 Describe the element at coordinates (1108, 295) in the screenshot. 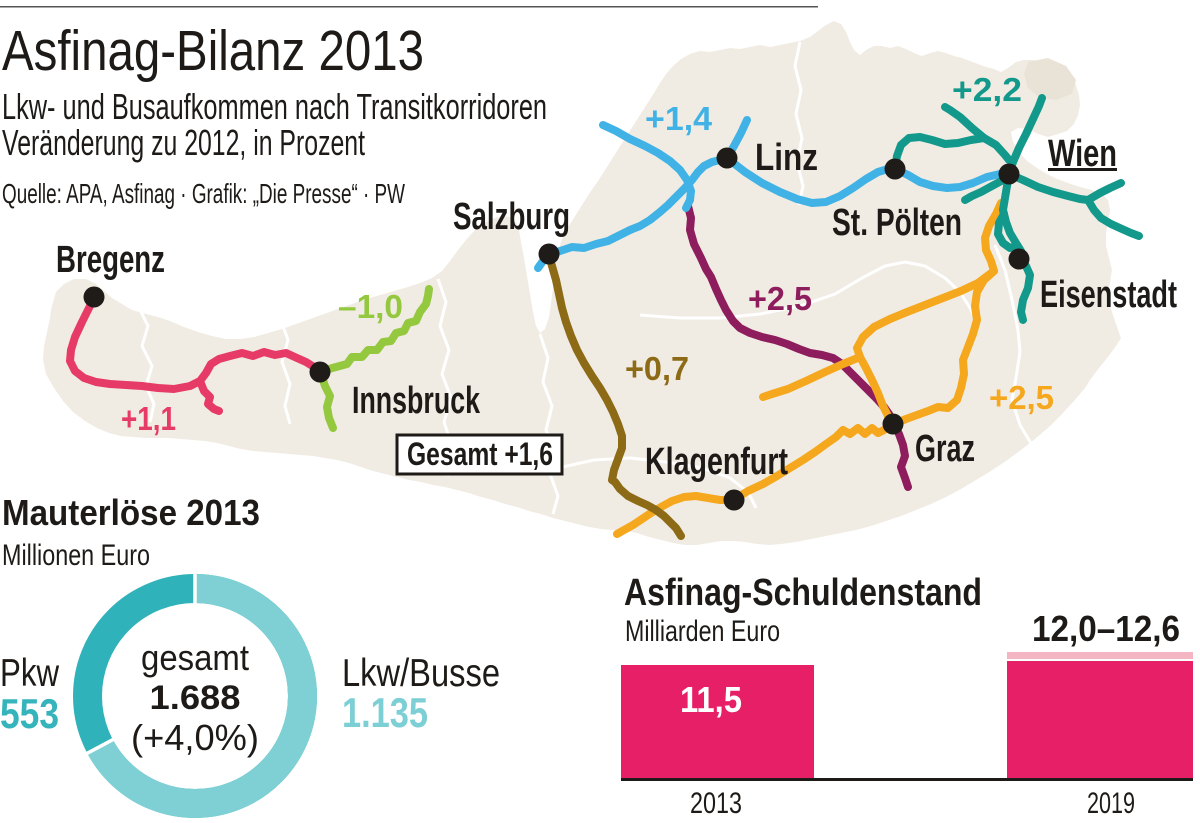

I see `svg-text: Eisenstadt` at that location.